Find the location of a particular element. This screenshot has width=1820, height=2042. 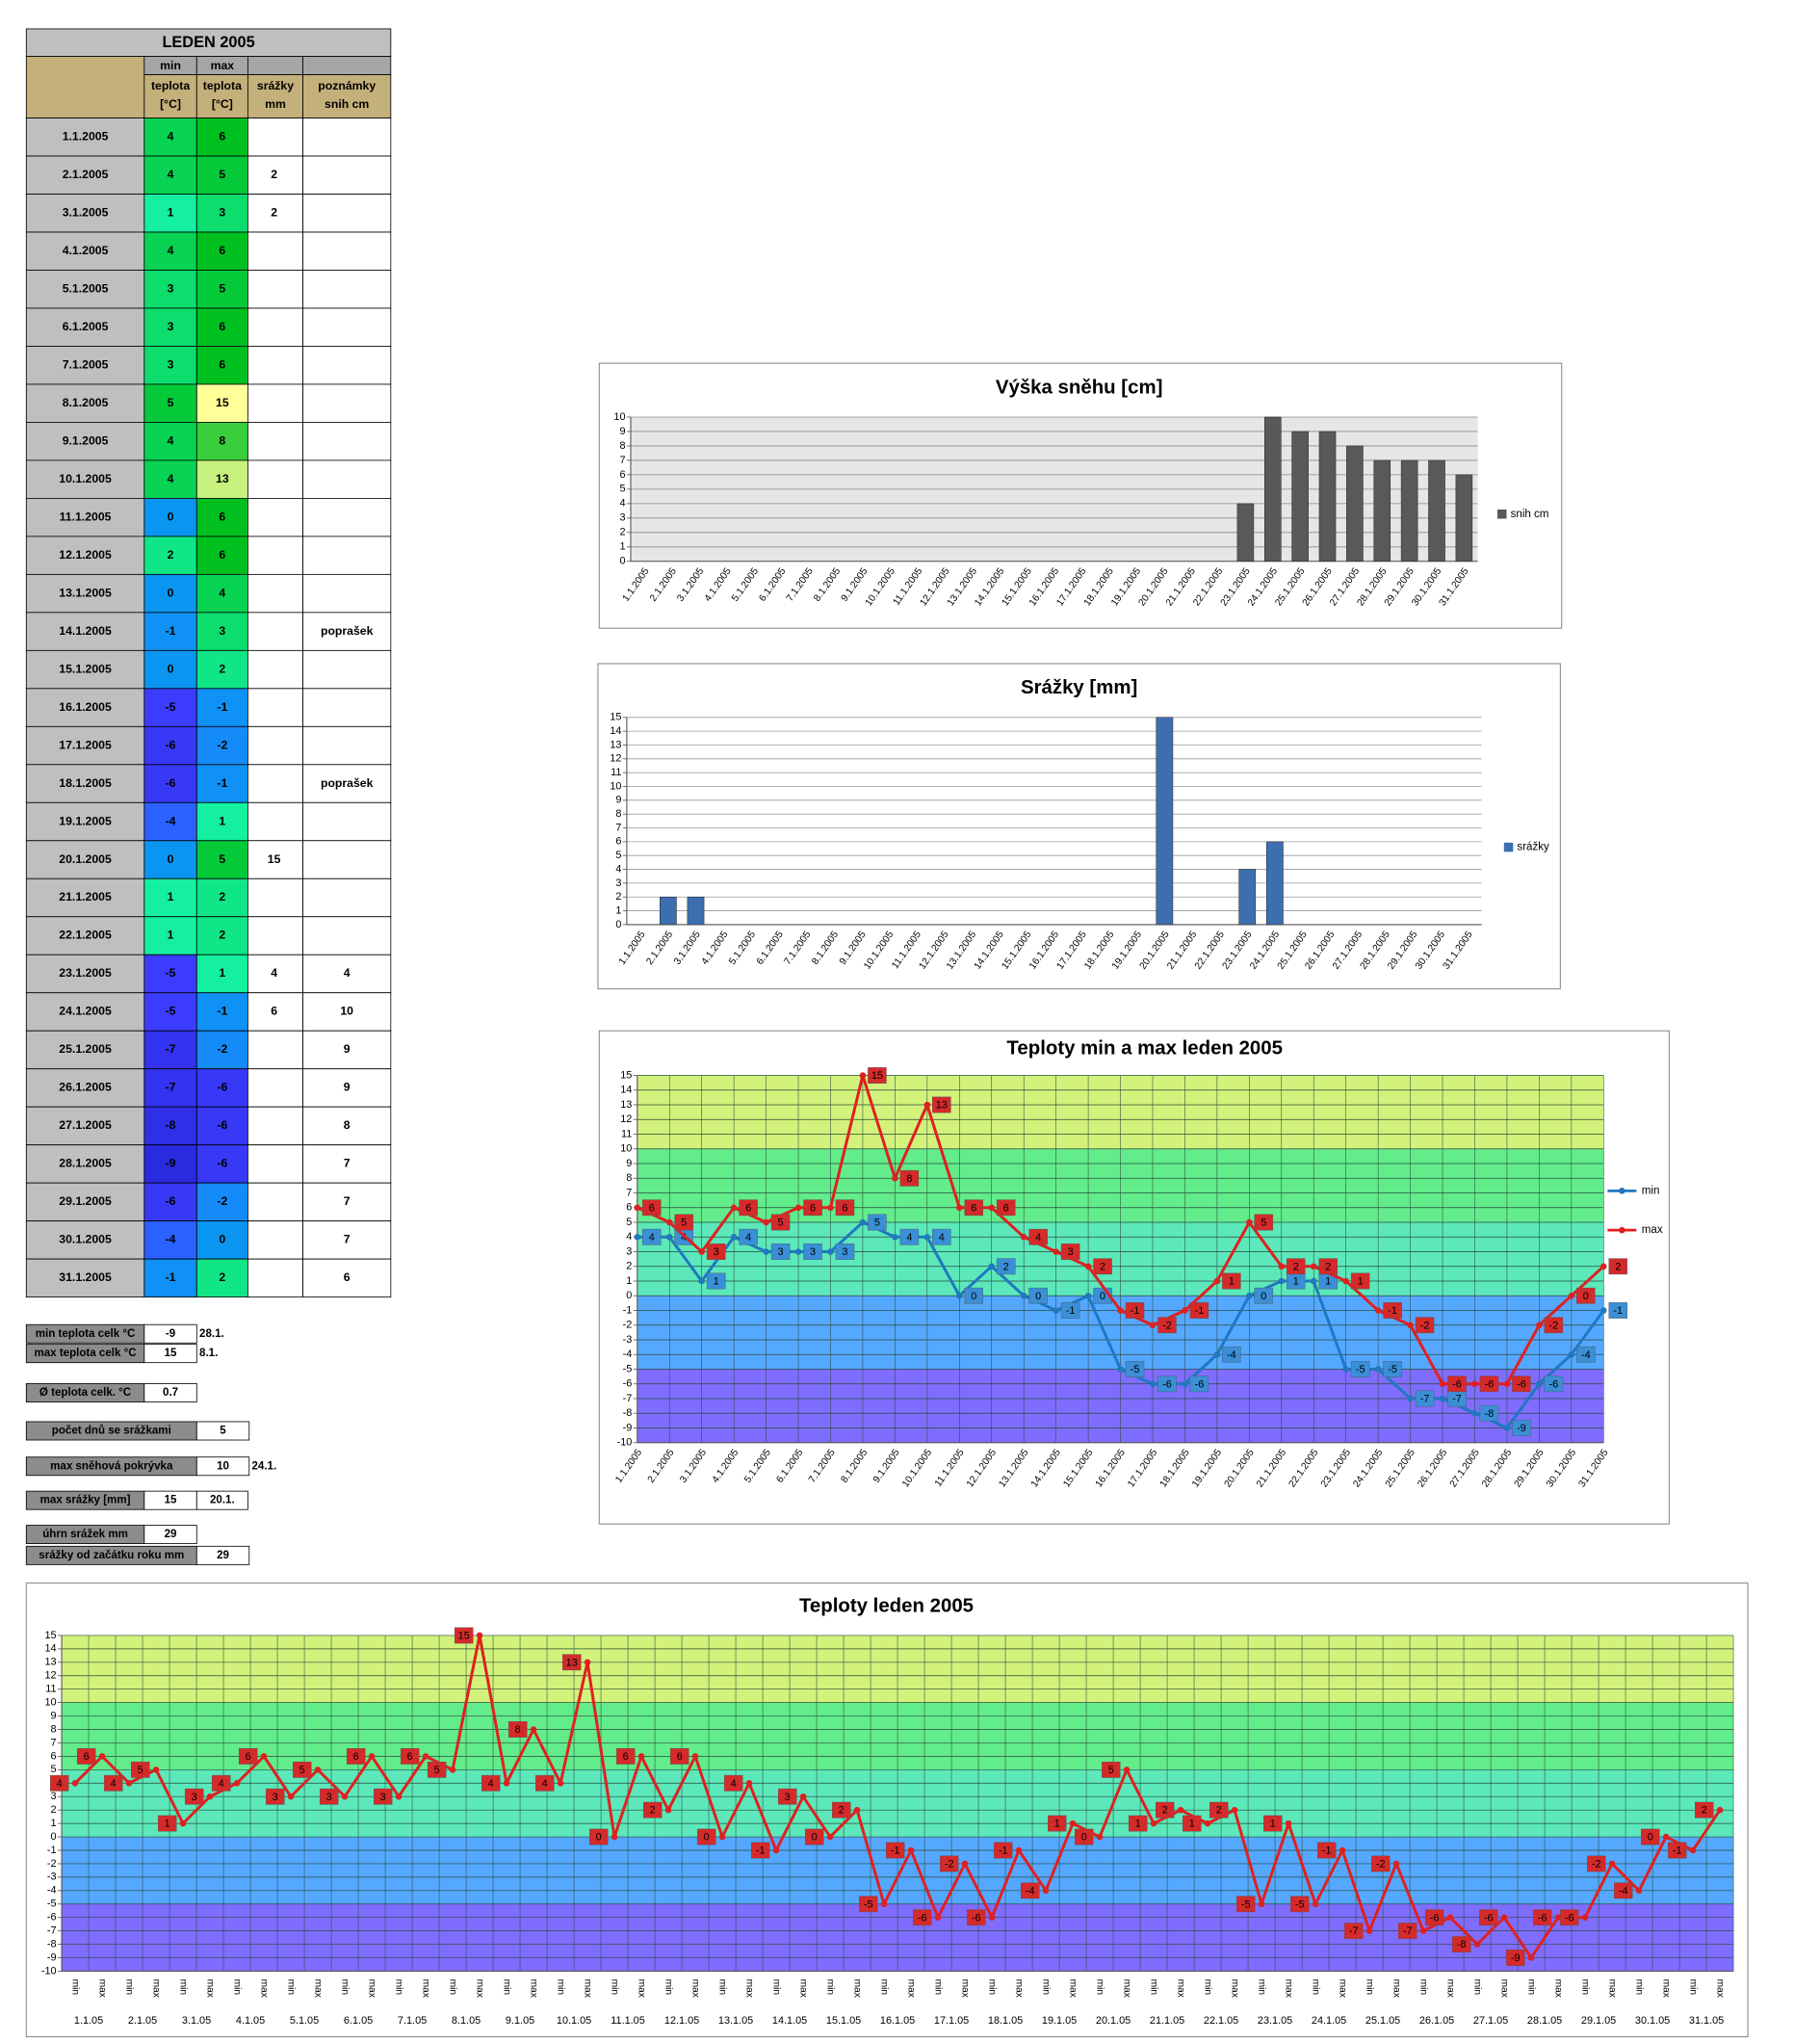

column-header: snih cm is located at coordinates (347, 104).